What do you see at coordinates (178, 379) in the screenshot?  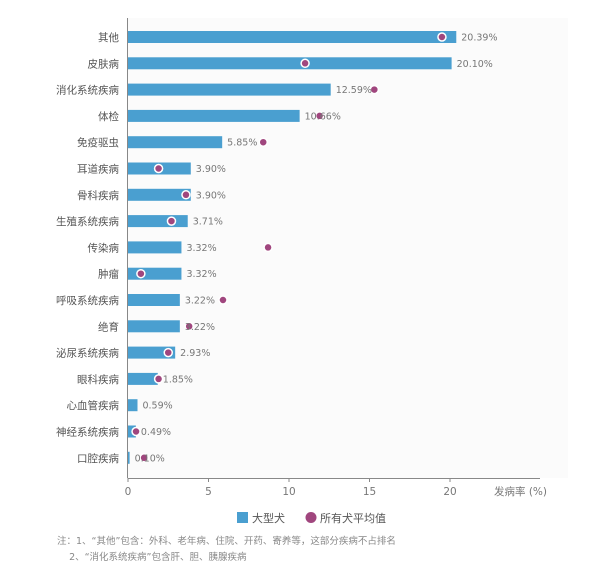 I see `bar-value-label: 1.85%` at bounding box center [178, 379].